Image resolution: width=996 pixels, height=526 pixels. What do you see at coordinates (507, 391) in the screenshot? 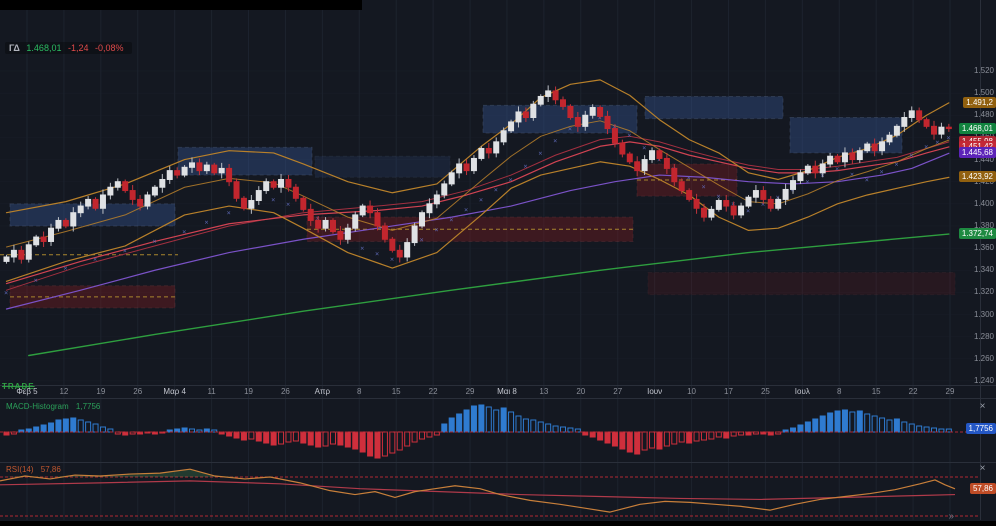
I see `date-label: Μαι 8` at bounding box center [507, 391].